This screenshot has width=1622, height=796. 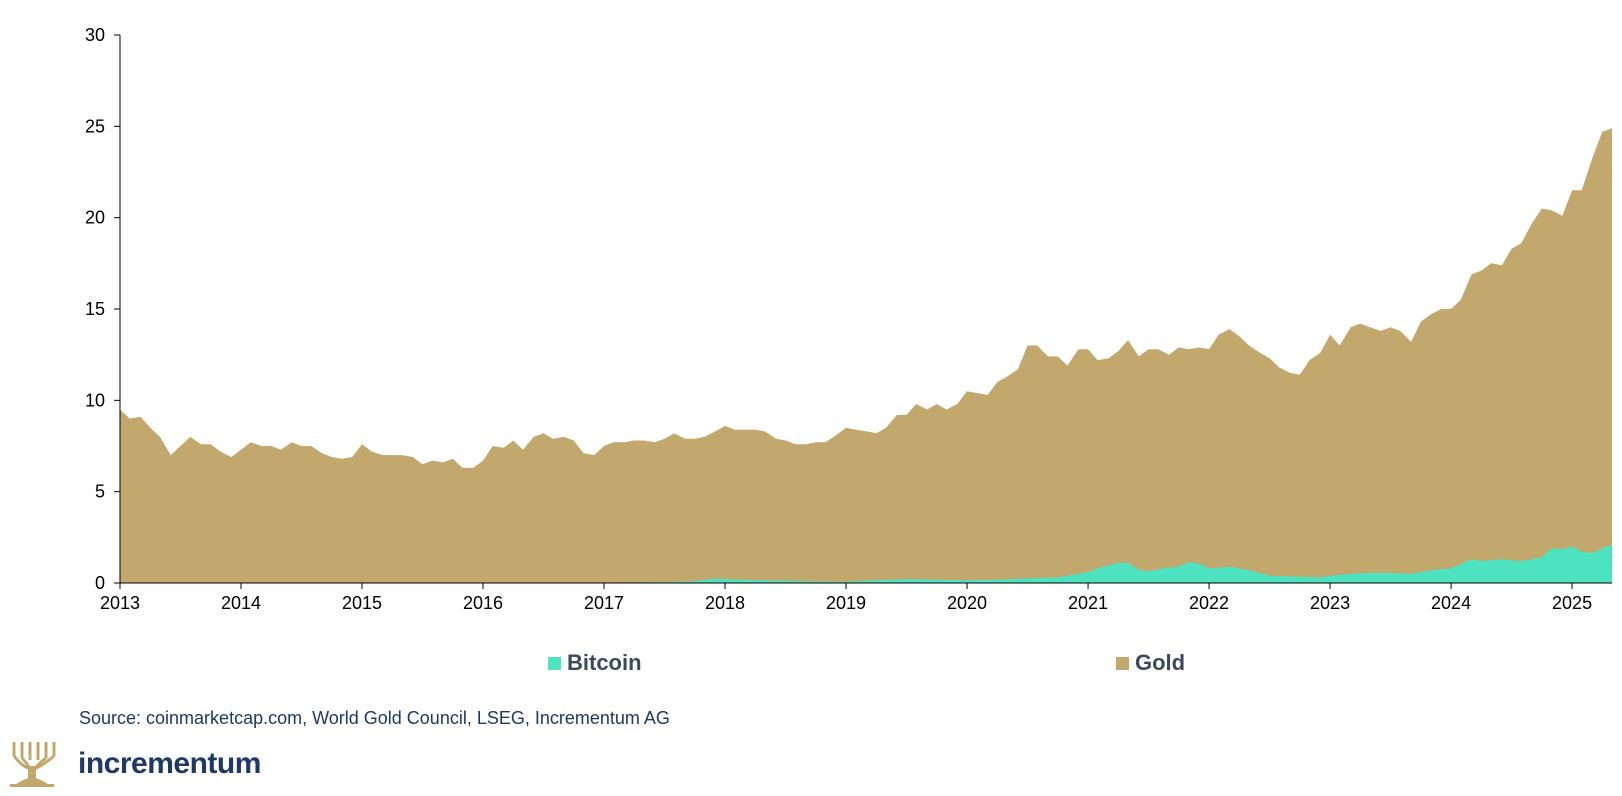 What do you see at coordinates (604, 603) in the screenshot?
I see `x-tick-label: 2017` at bounding box center [604, 603].